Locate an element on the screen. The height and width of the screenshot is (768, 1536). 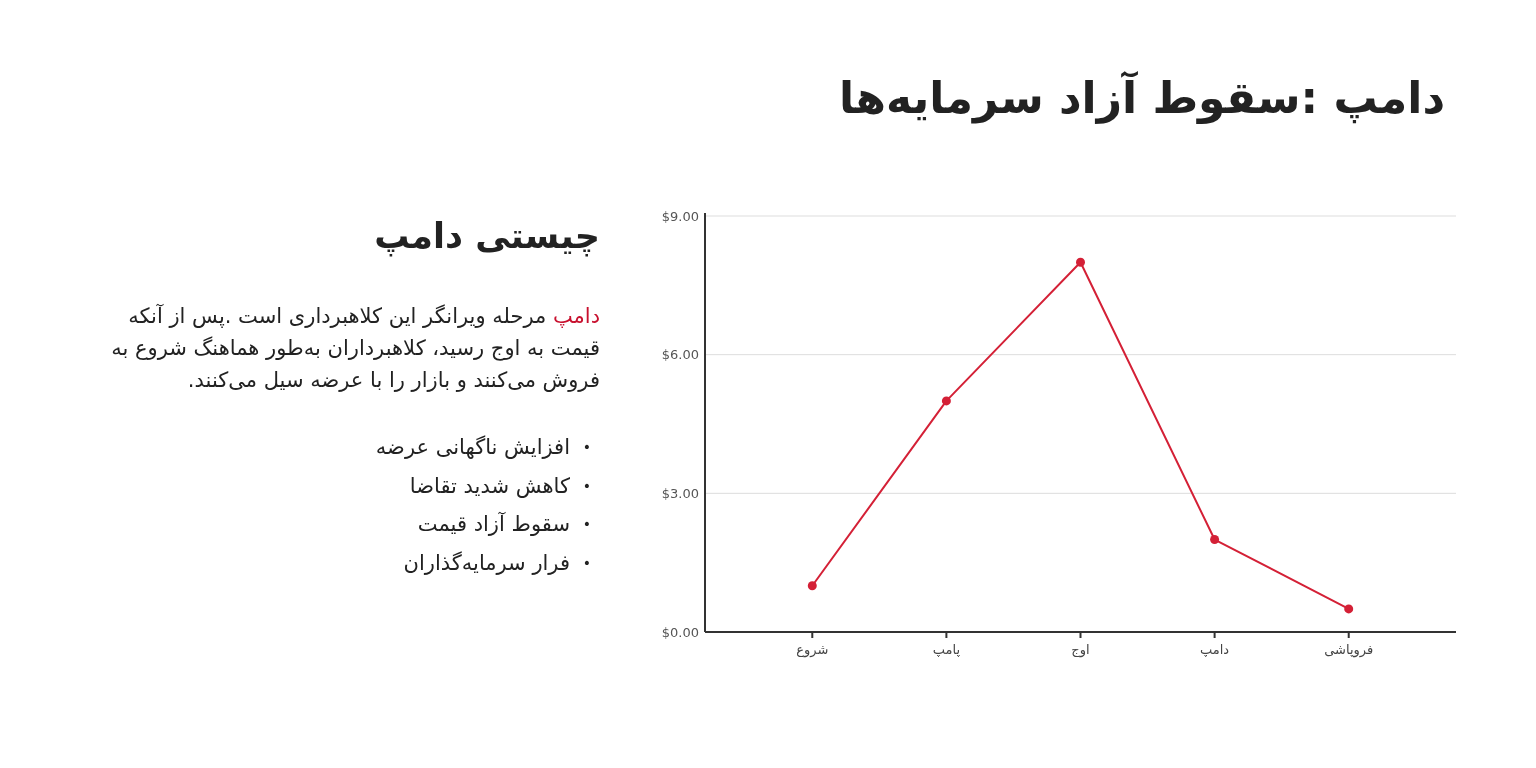
y-tick-label: $3.00 is located at coordinates (680, 493).